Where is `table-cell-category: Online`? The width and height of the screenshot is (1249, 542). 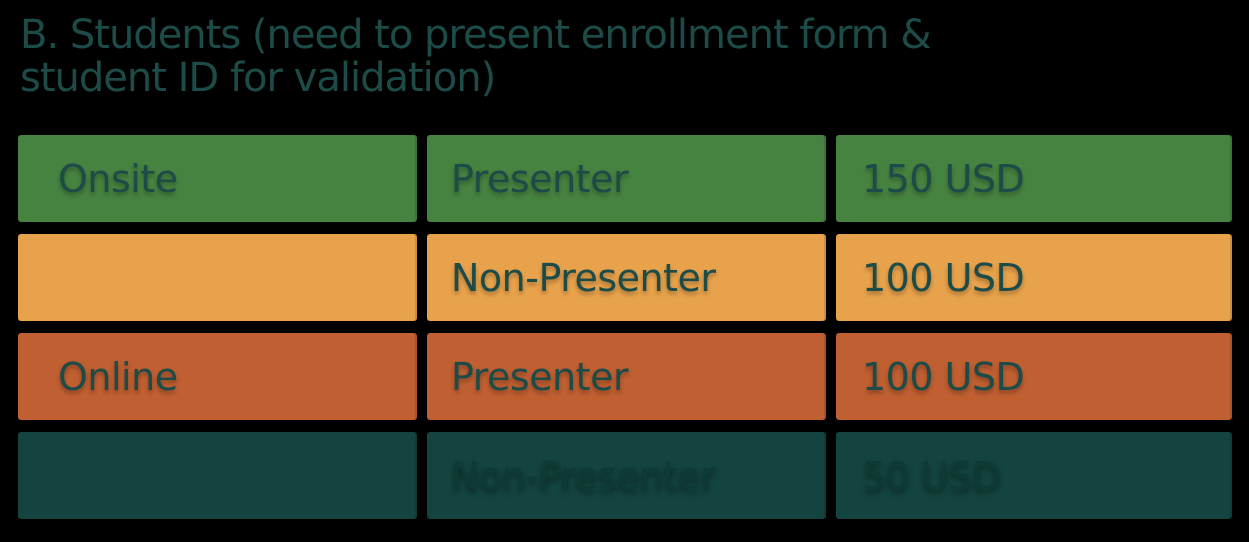
table-cell-category: Online is located at coordinates (217, 376).